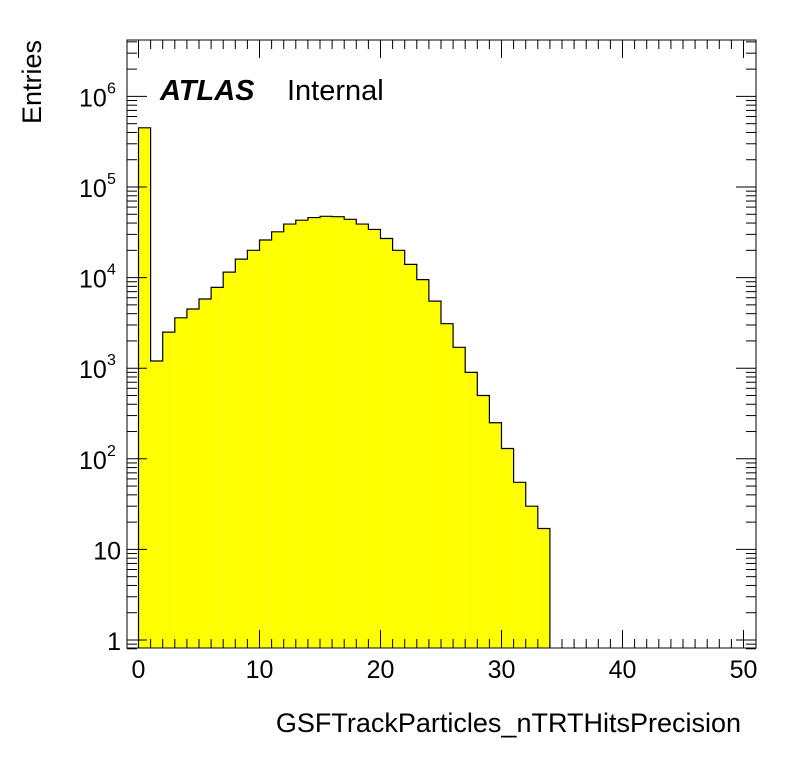 This screenshot has width=796, height=772. Describe the element at coordinates (111, 270) in the screenshot. I see `y-tick-exponent: 4` at that location.